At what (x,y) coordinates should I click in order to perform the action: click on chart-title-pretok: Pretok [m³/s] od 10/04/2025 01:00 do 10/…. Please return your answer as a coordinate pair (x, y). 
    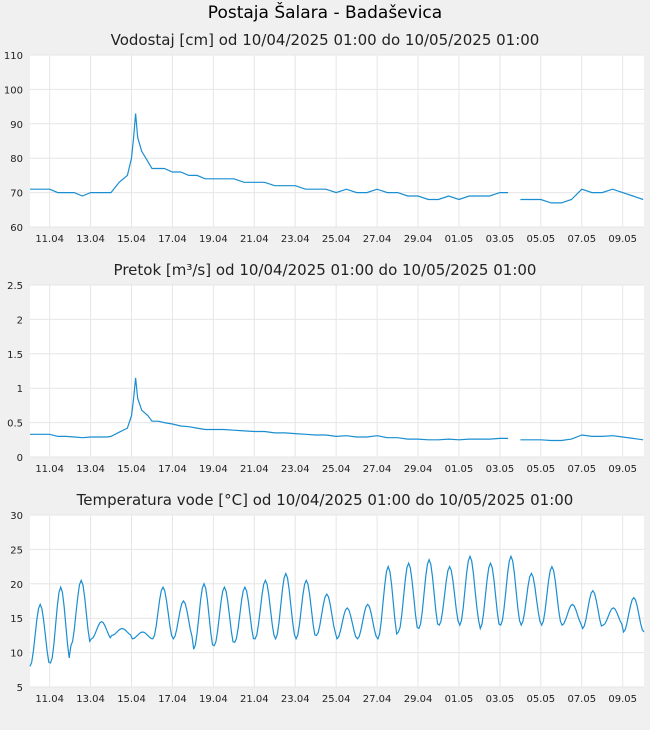
    Looking at the image, I should click on (325, 270).